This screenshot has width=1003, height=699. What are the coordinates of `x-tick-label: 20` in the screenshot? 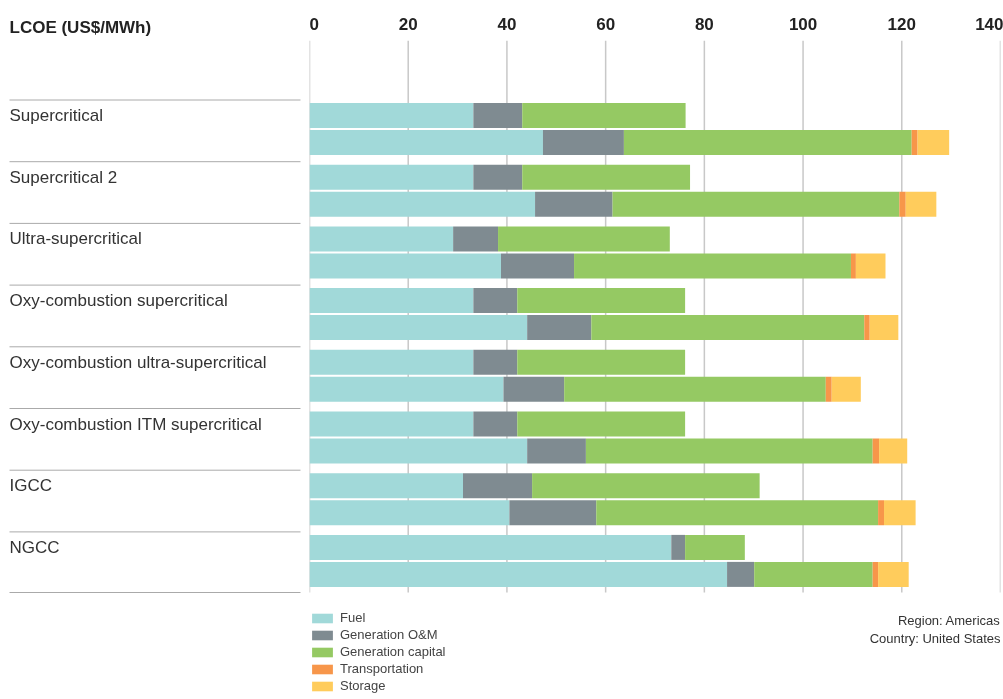 It's located at (408, 24).